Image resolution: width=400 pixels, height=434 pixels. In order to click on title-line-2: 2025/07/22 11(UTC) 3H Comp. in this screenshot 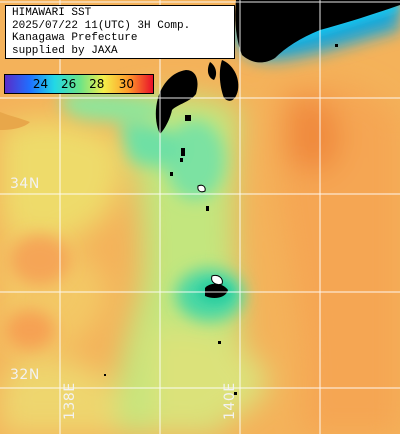, I will do `click(101, 25)`.